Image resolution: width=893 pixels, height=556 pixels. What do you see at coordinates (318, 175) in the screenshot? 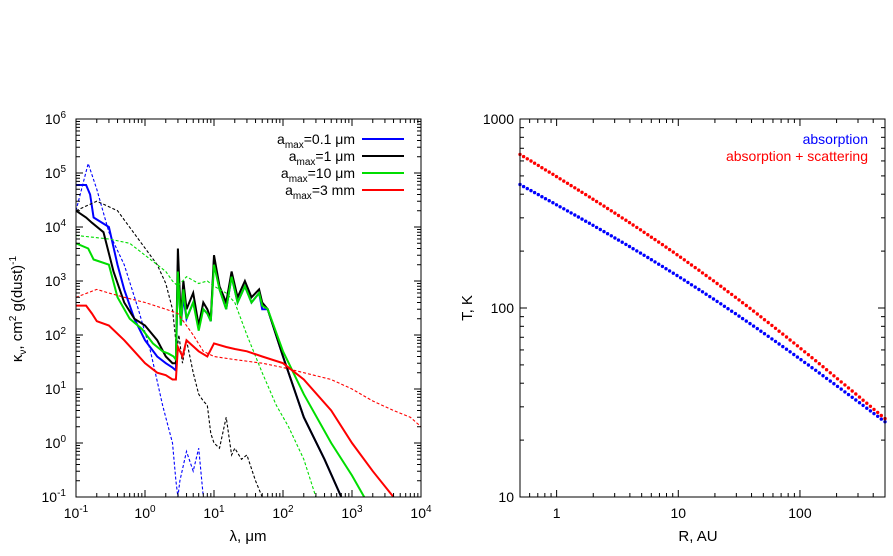
I see `left-legend-label: amax=10 μm` at bounding box center [318, 175].